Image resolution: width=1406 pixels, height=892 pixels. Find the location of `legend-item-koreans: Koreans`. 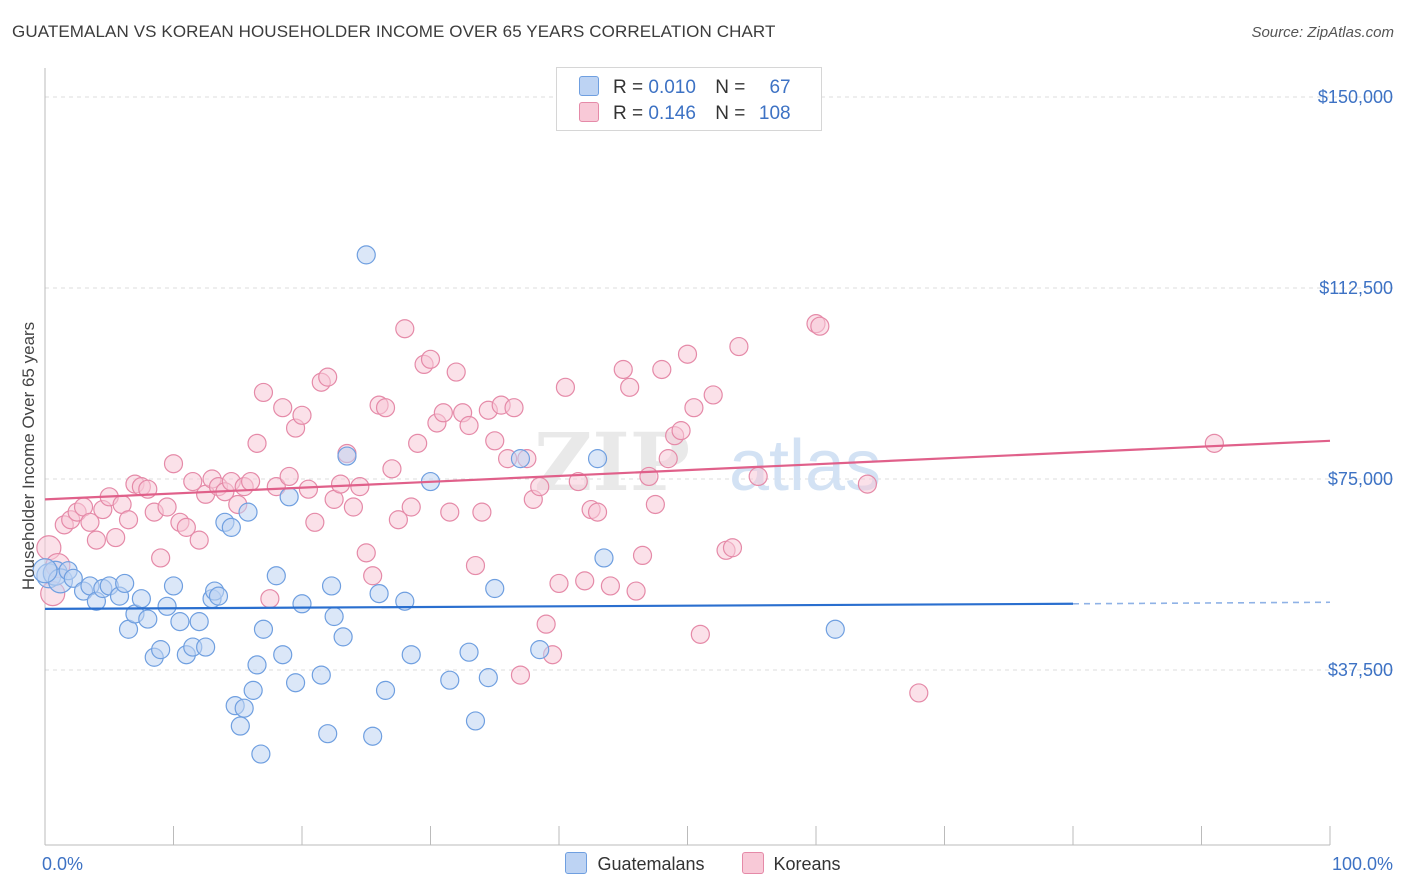

legend-item-koreans: Koreans is located at coordinates (791, 863).